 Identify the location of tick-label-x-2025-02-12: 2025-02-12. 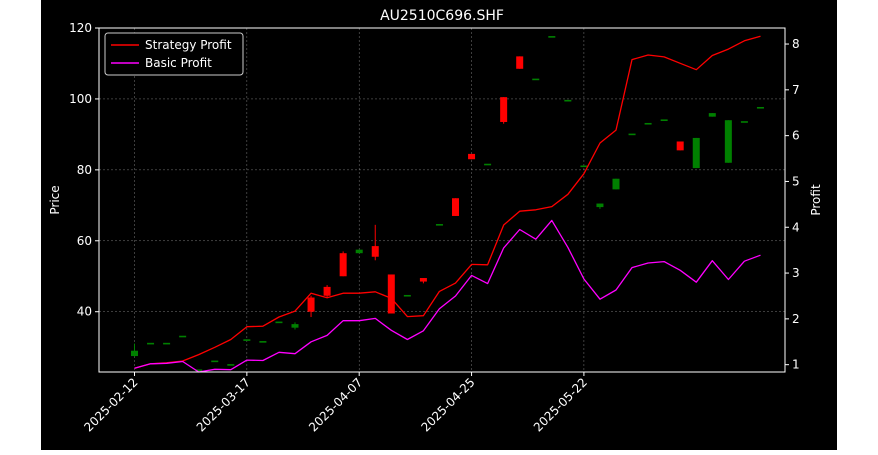
(110, 404).